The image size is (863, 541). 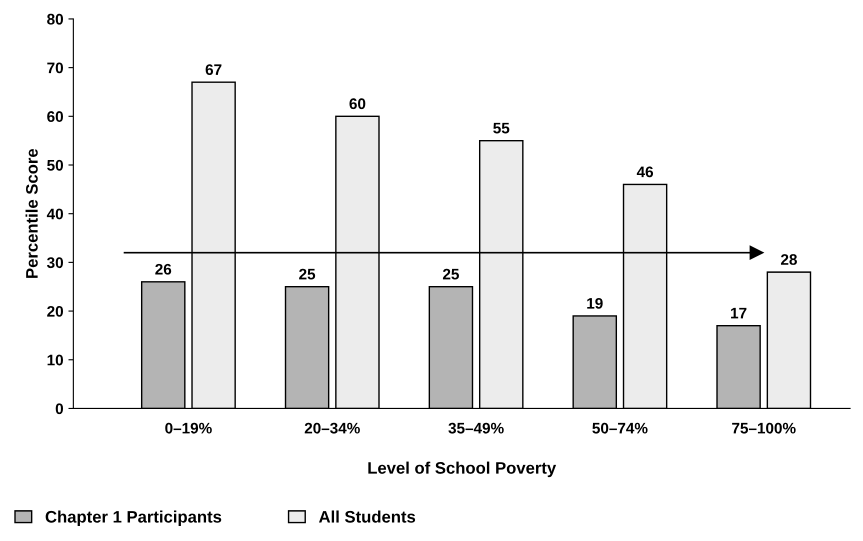 I want to click on y-tick-label: 60, so click(x=55, y=116).